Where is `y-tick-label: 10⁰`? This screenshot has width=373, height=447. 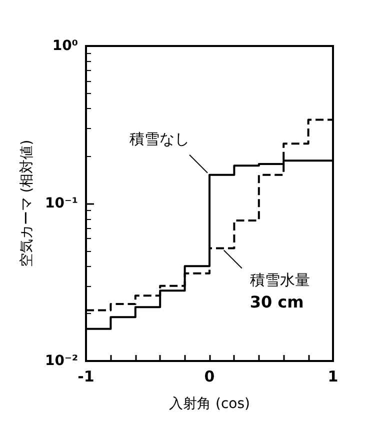 y-tick-label: 10⁰ is located at coordinates (65, 46).